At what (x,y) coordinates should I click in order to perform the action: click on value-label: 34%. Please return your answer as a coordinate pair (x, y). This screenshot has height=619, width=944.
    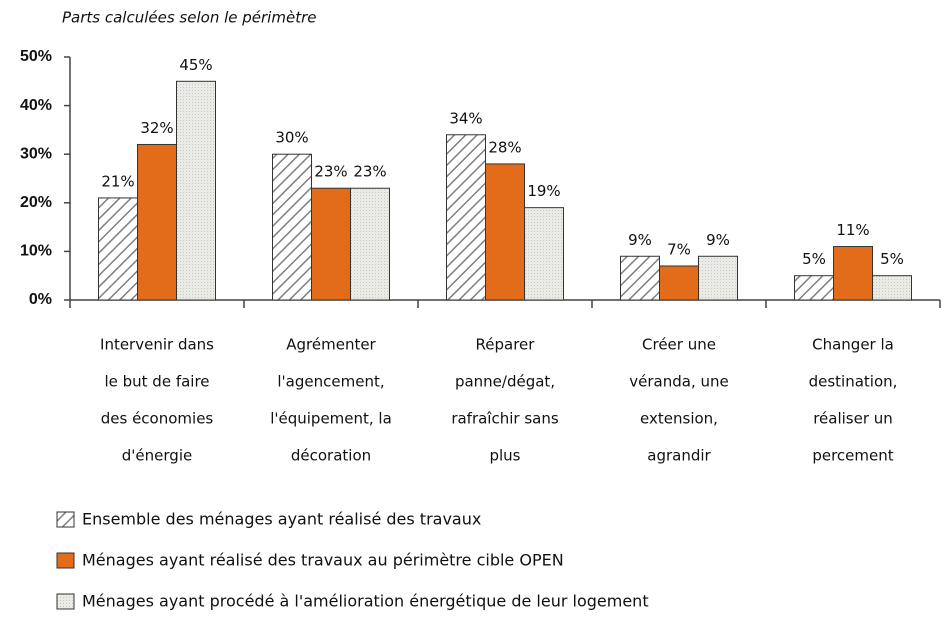
    Looking at the image, I should click on (465, 118).